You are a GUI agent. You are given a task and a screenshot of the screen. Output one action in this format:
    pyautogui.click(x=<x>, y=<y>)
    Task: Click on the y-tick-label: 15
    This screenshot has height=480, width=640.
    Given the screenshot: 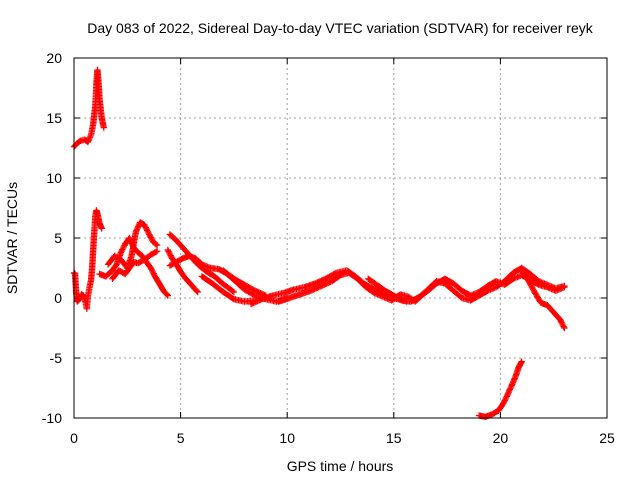 What is the action you would take?
    pyautogui.click(x=54, y=118)
    